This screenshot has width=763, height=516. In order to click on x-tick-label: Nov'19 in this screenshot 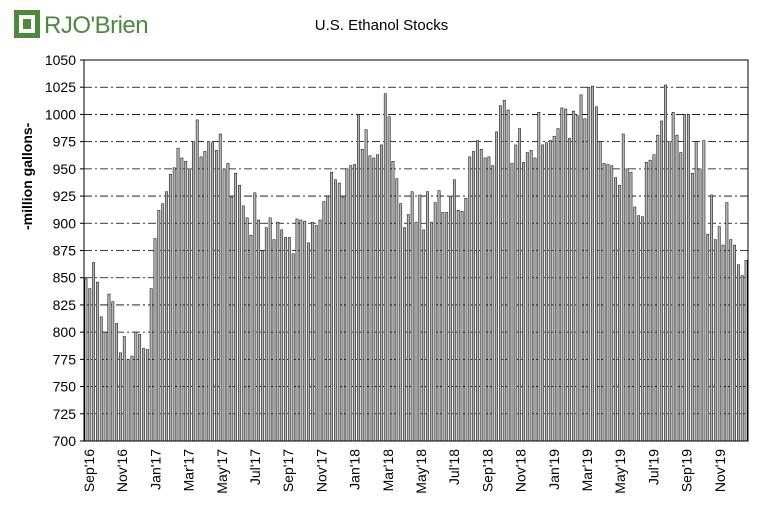, I will do `click(720, 470)`.